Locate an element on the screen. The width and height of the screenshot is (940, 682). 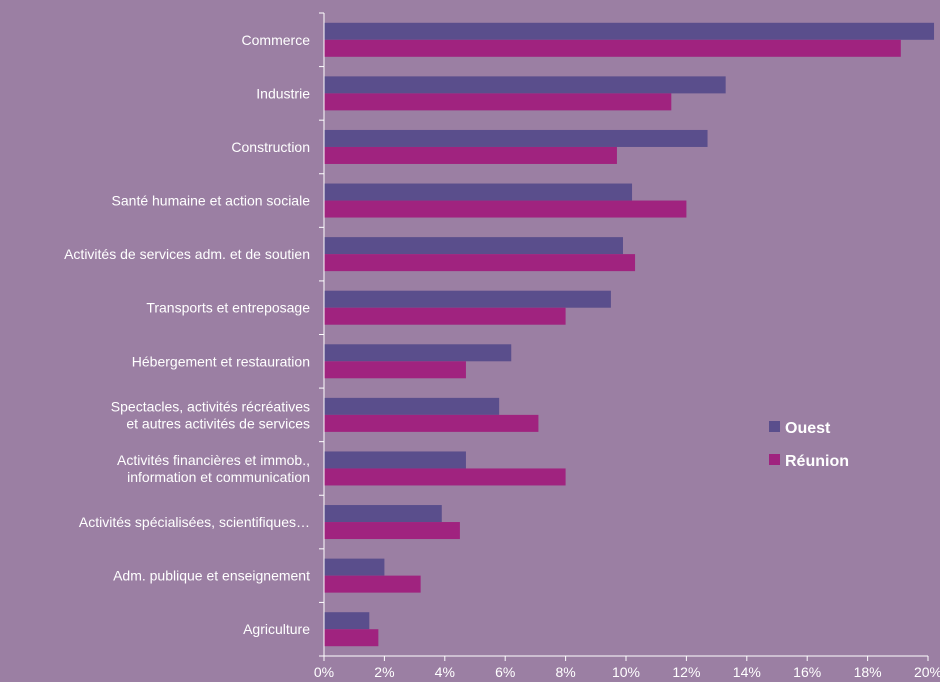
x-tick-label-6: 12% is located at coordinates (686, 672).